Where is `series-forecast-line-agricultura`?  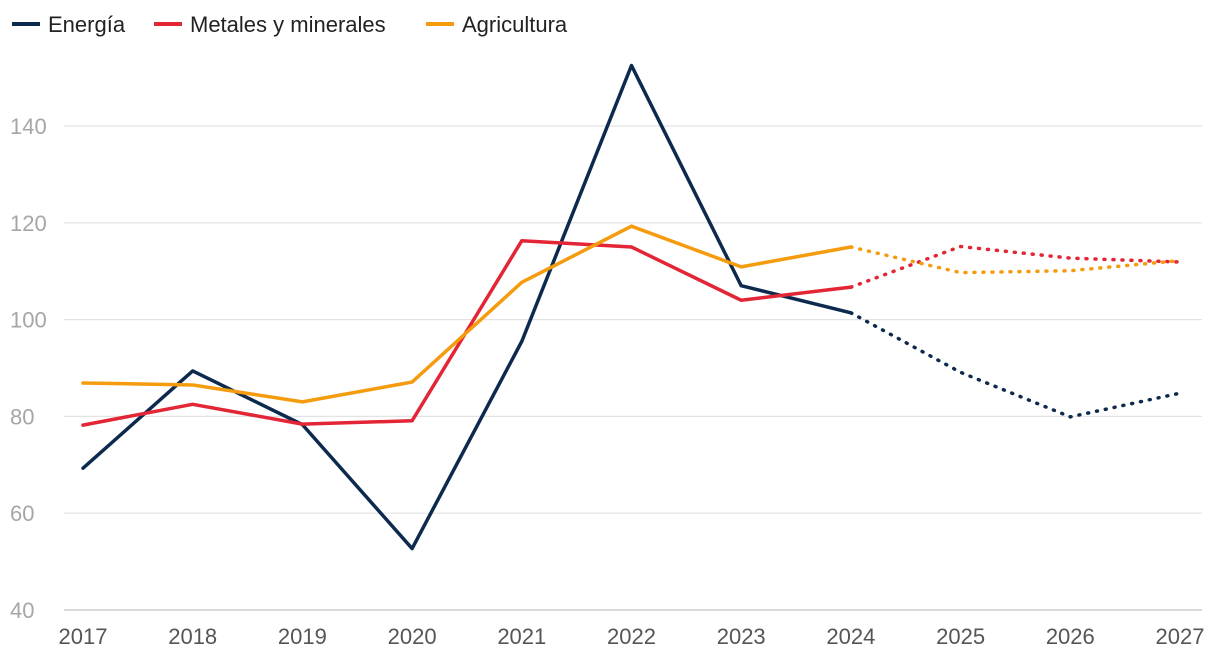
series-forecast-line-agricultura is located at coordinates (1015, 260).